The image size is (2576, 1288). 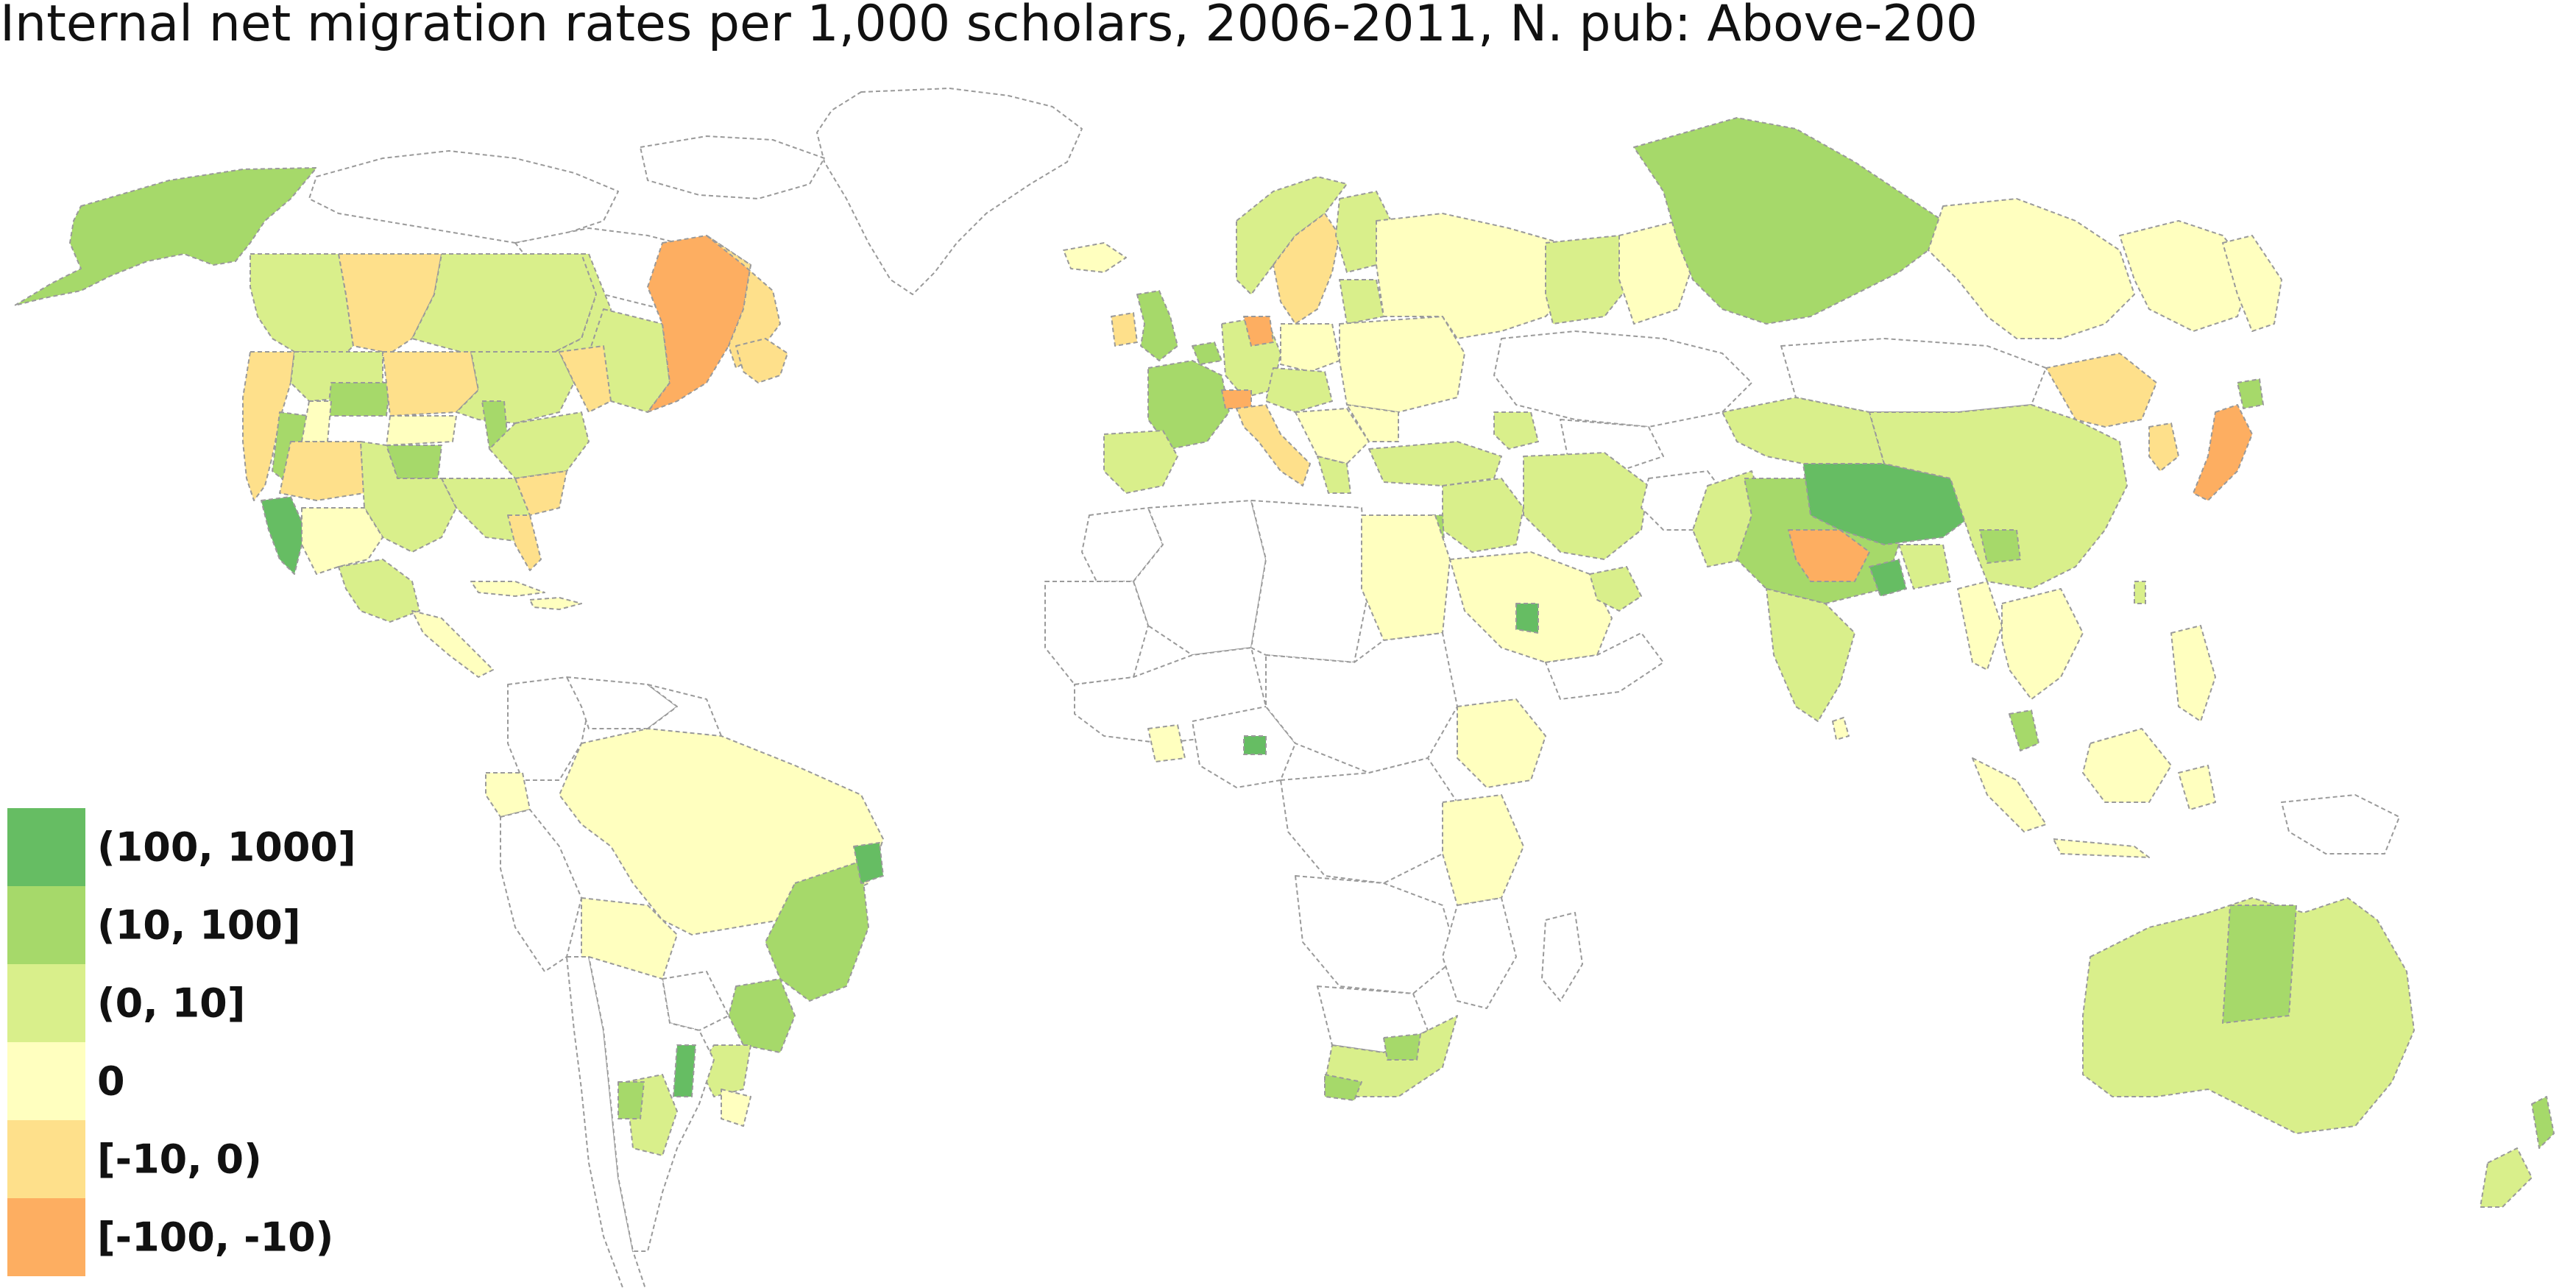 I want to click on legend-label: (10, 100], so click(x=199, y=925).